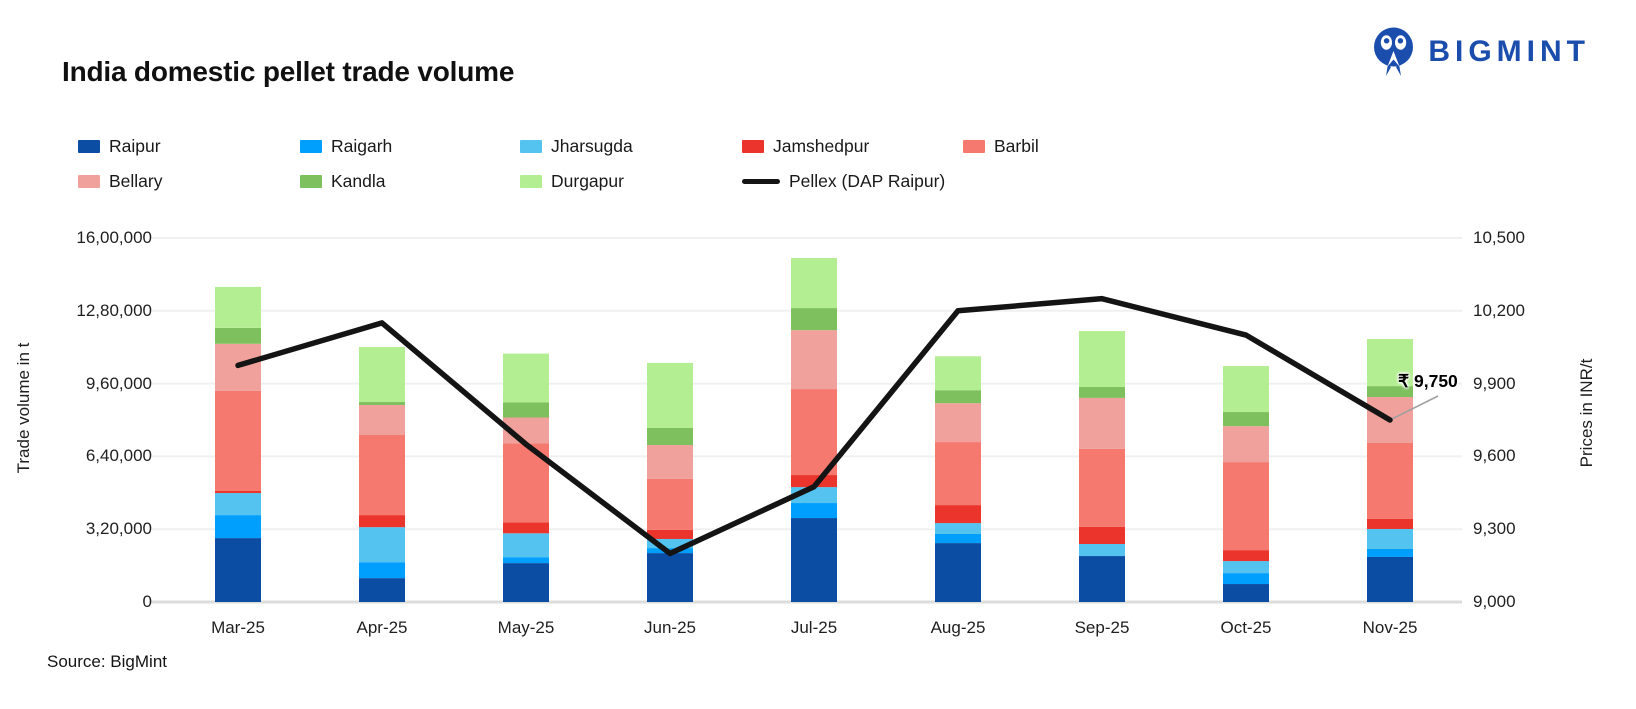 The image size is (1636, 709). I want to click on y-axis-tick-left: 16,00,000, so click(114, 237).